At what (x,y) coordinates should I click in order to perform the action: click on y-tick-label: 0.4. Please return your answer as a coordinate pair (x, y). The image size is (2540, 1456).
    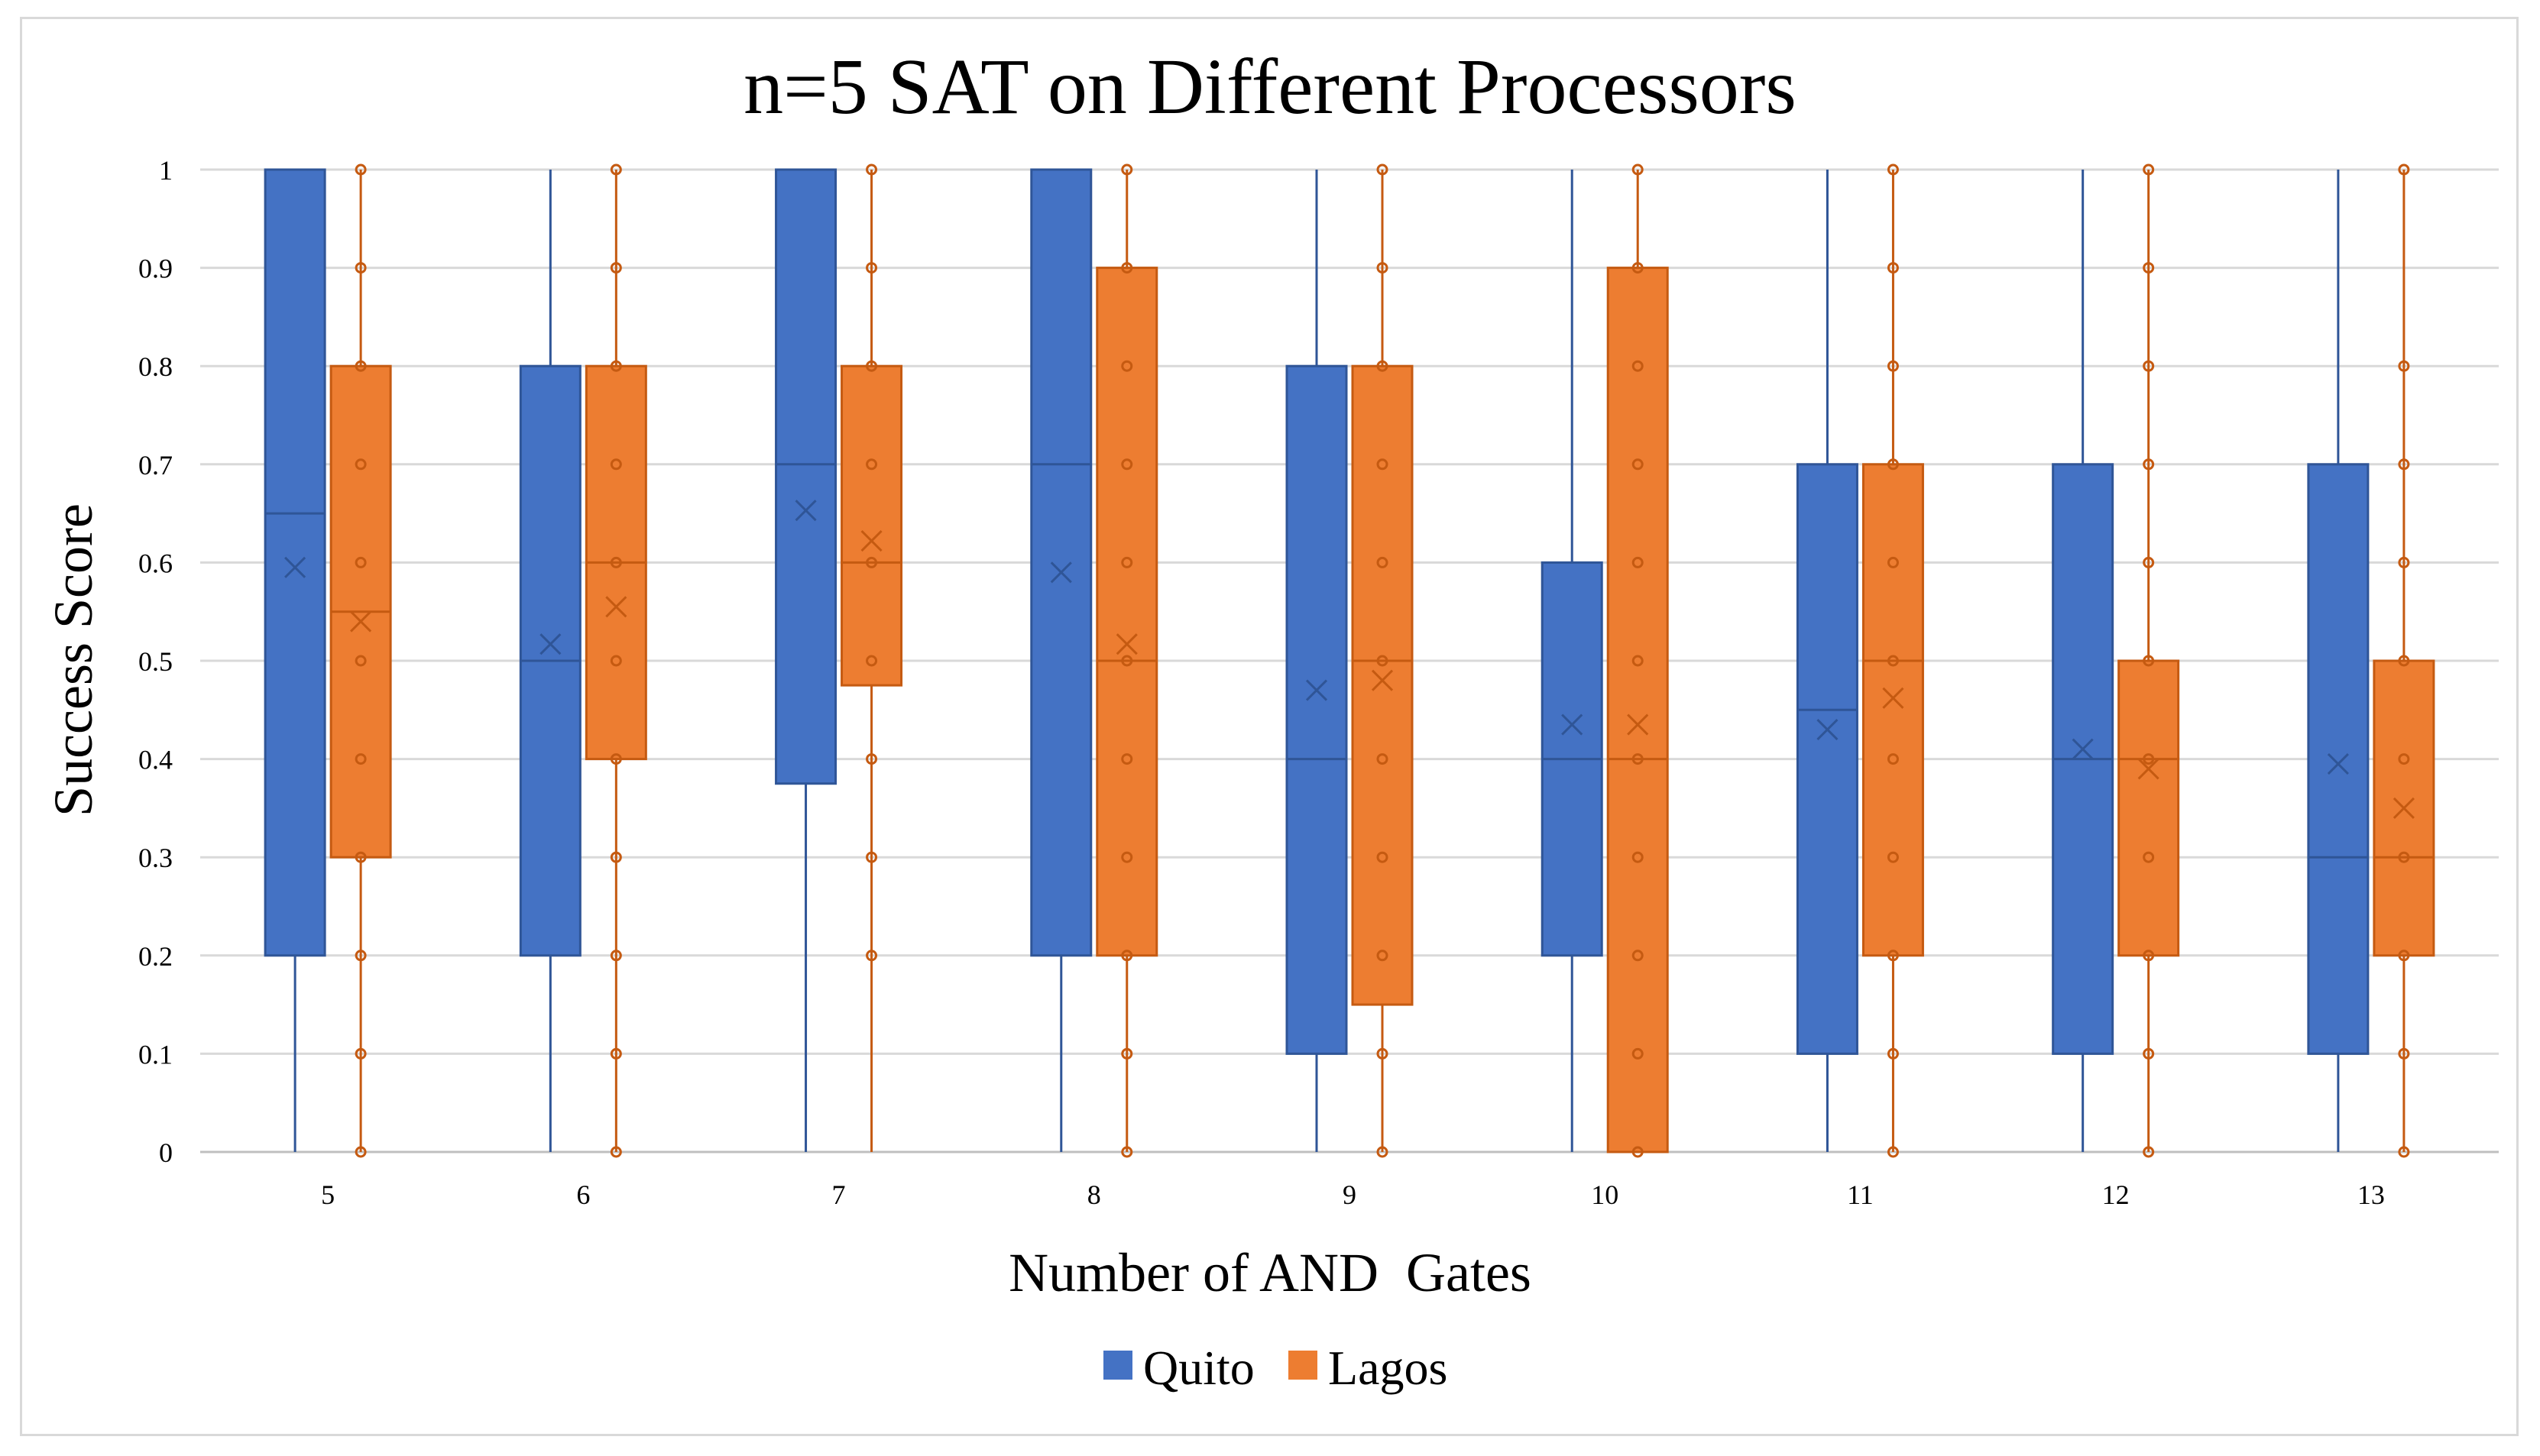
    Looking at the image, I should click on (155, 760).